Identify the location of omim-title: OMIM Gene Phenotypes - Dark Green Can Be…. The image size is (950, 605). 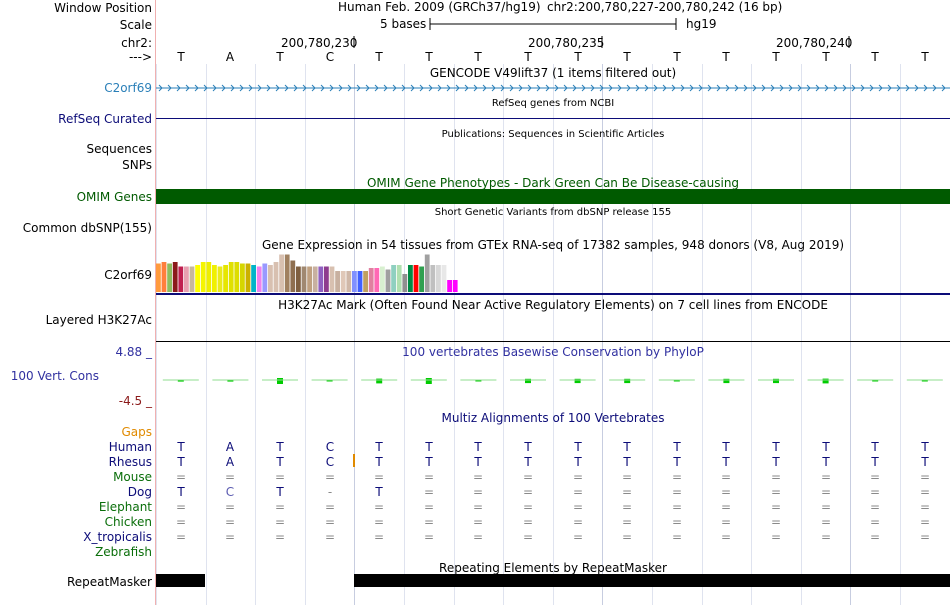
(553, 183).